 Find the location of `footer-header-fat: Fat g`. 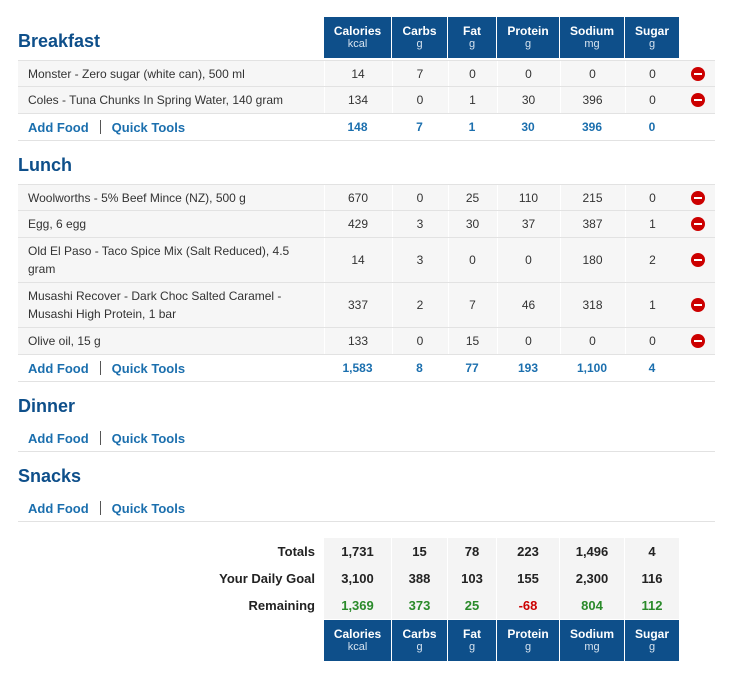

footer-header-fat: Fat g is located at coordinates (472, 640).